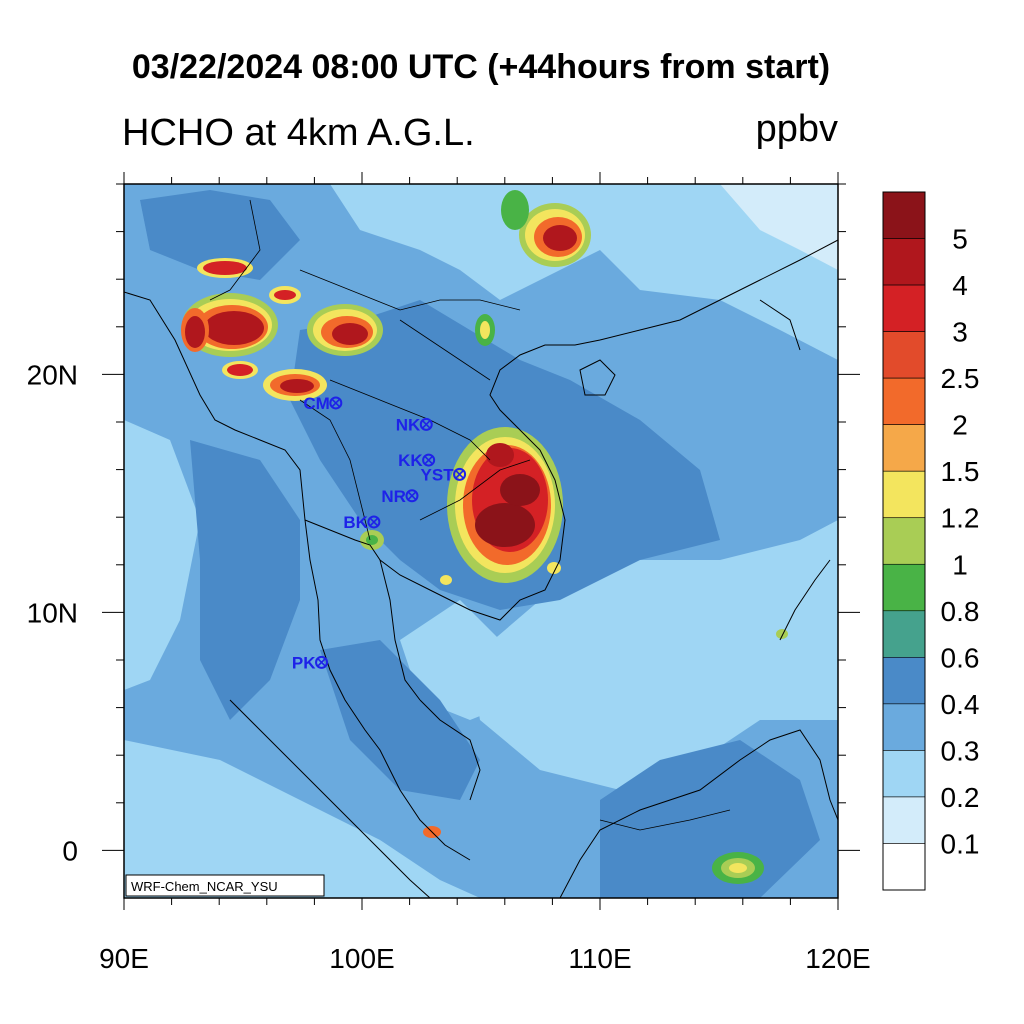 Image resolution: width=1024 pixels, height=1024 pixels. I want to click on site-pk: PK, so click(310, 662).